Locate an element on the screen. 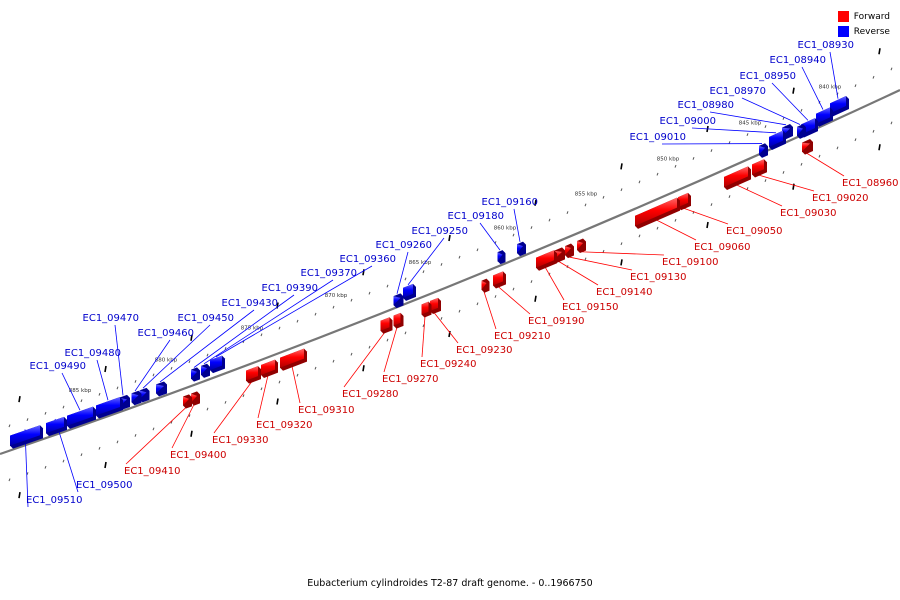  gene-label-ec1_09480: EC1_09480 is located at coordinates (93, 353).